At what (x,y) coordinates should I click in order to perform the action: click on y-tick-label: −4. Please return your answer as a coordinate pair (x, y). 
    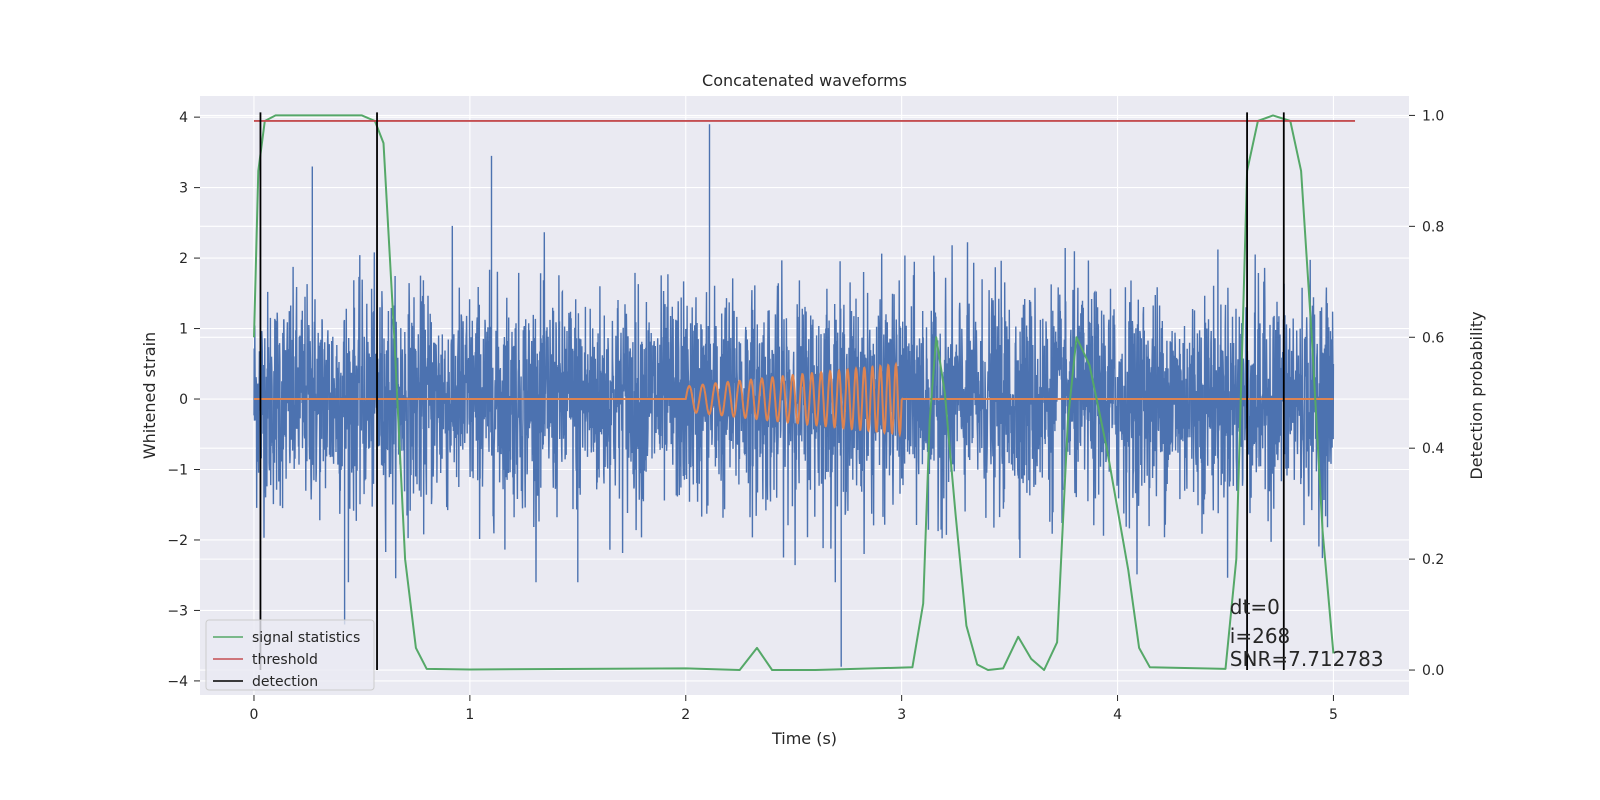
    Looking at the image, I should click on (177, 682).